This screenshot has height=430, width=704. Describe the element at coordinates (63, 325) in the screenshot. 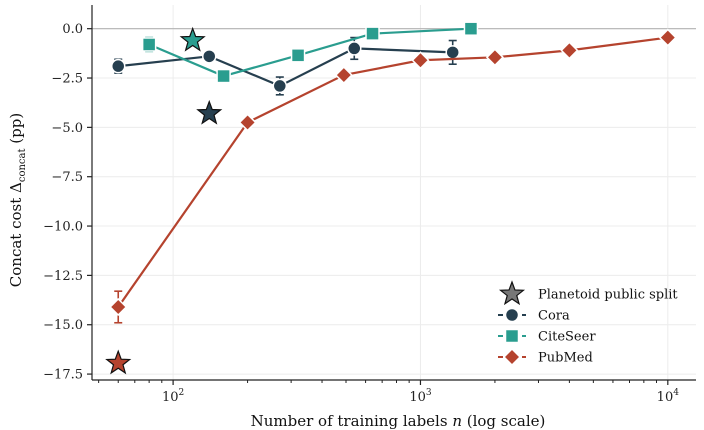

I see `y-tick-label: −15.0` at that location.